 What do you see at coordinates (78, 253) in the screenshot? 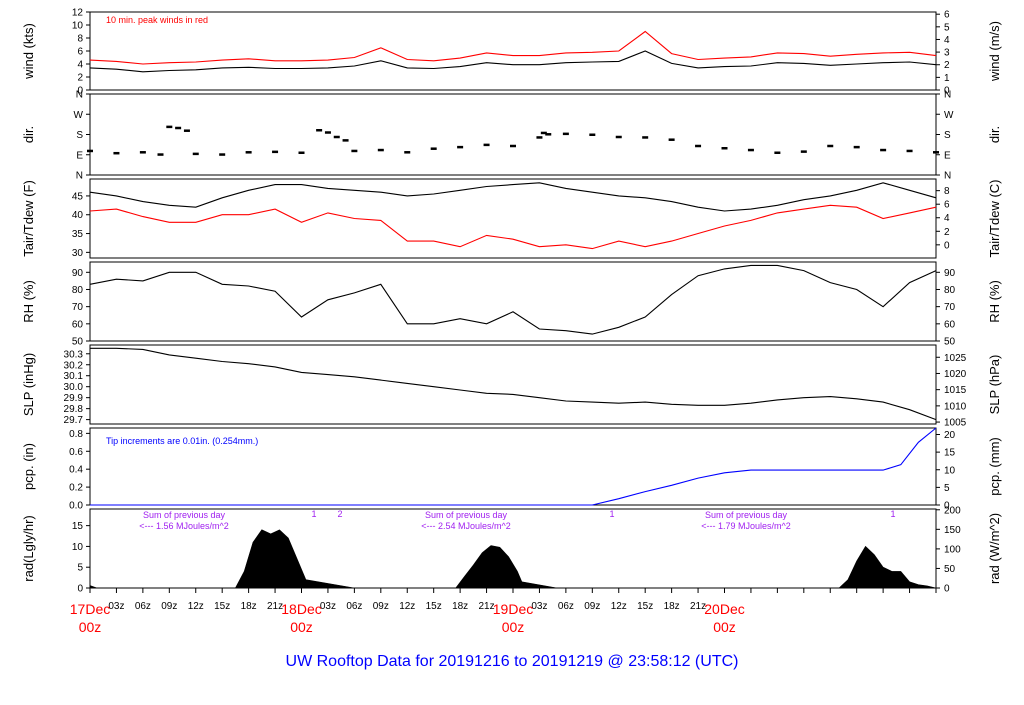
I see `left-tick-label: 30` at bounding box center [78, 253].